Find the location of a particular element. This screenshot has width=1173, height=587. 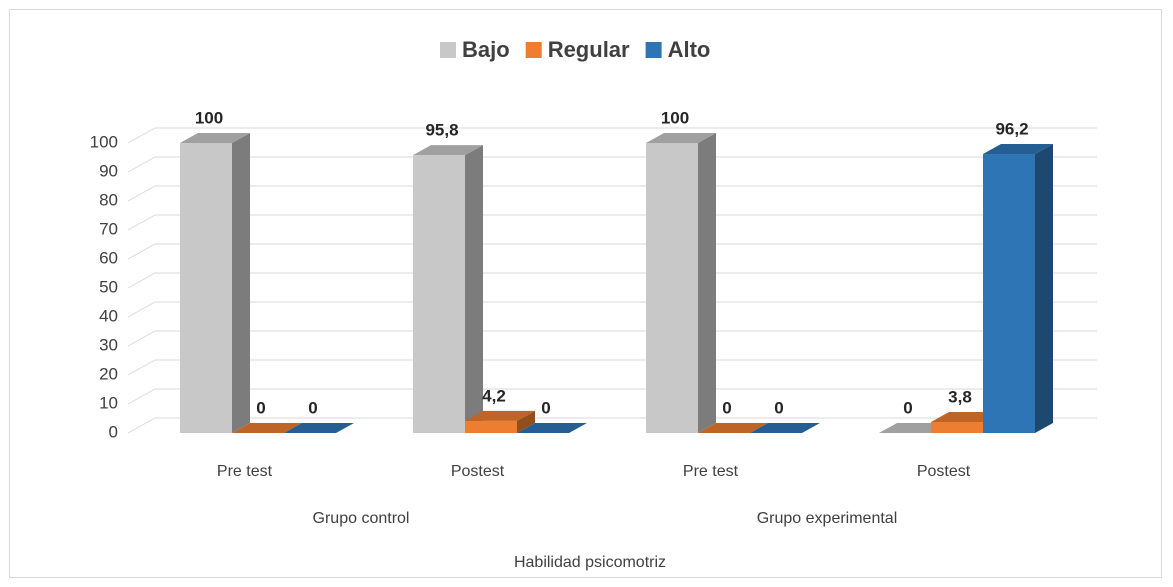

y-tick-label: 10 is located at coordinates (108, 402).